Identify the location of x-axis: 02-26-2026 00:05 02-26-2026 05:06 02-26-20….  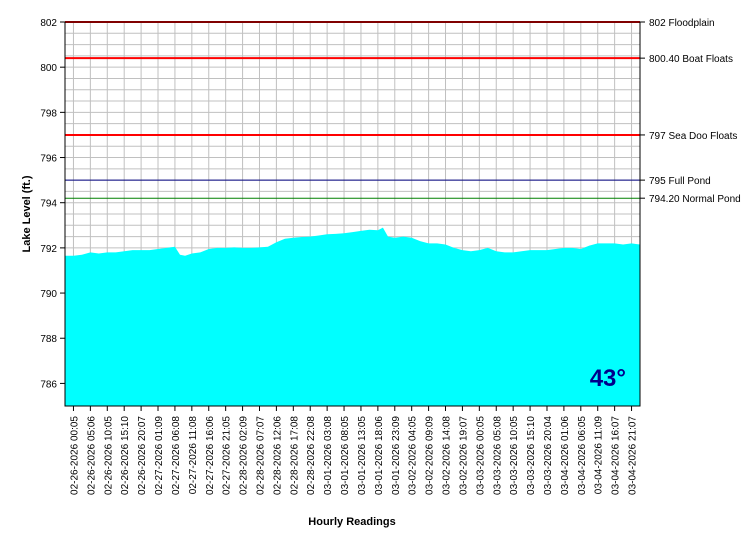
(354, 450).